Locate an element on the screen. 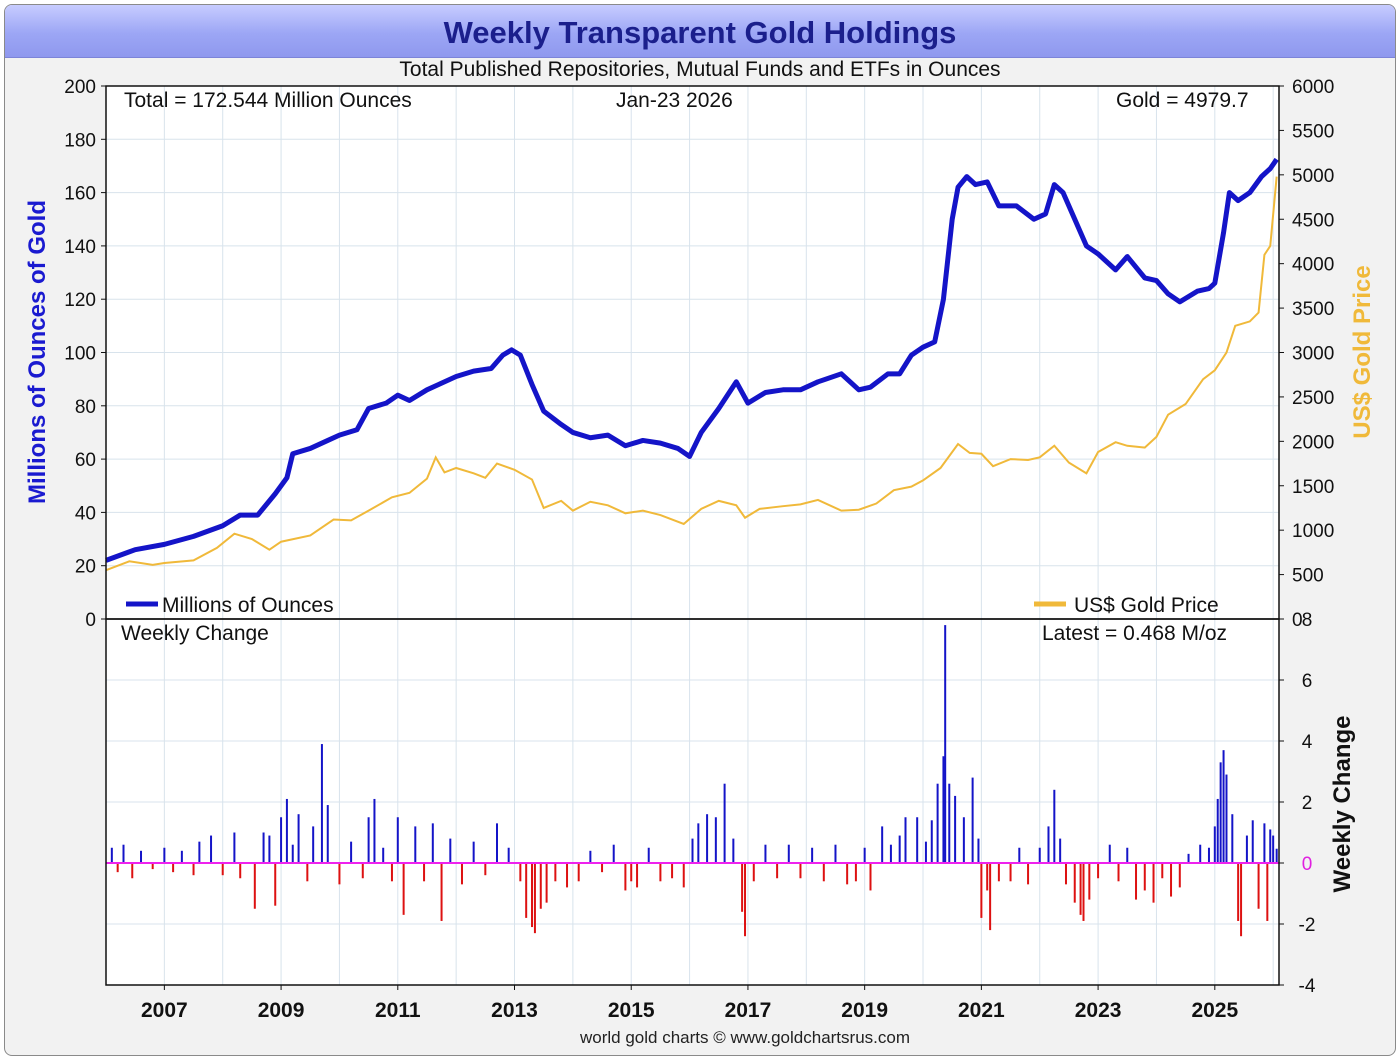  y-tick-label-right: 1000 is located at coordinates (1313, 531).